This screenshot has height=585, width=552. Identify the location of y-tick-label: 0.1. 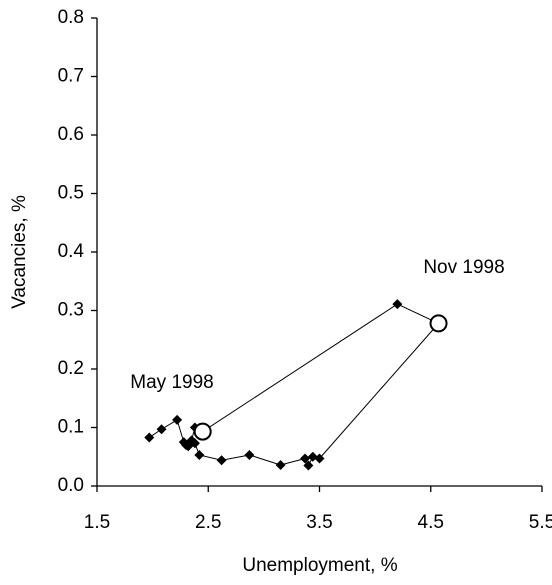
(71, 427).